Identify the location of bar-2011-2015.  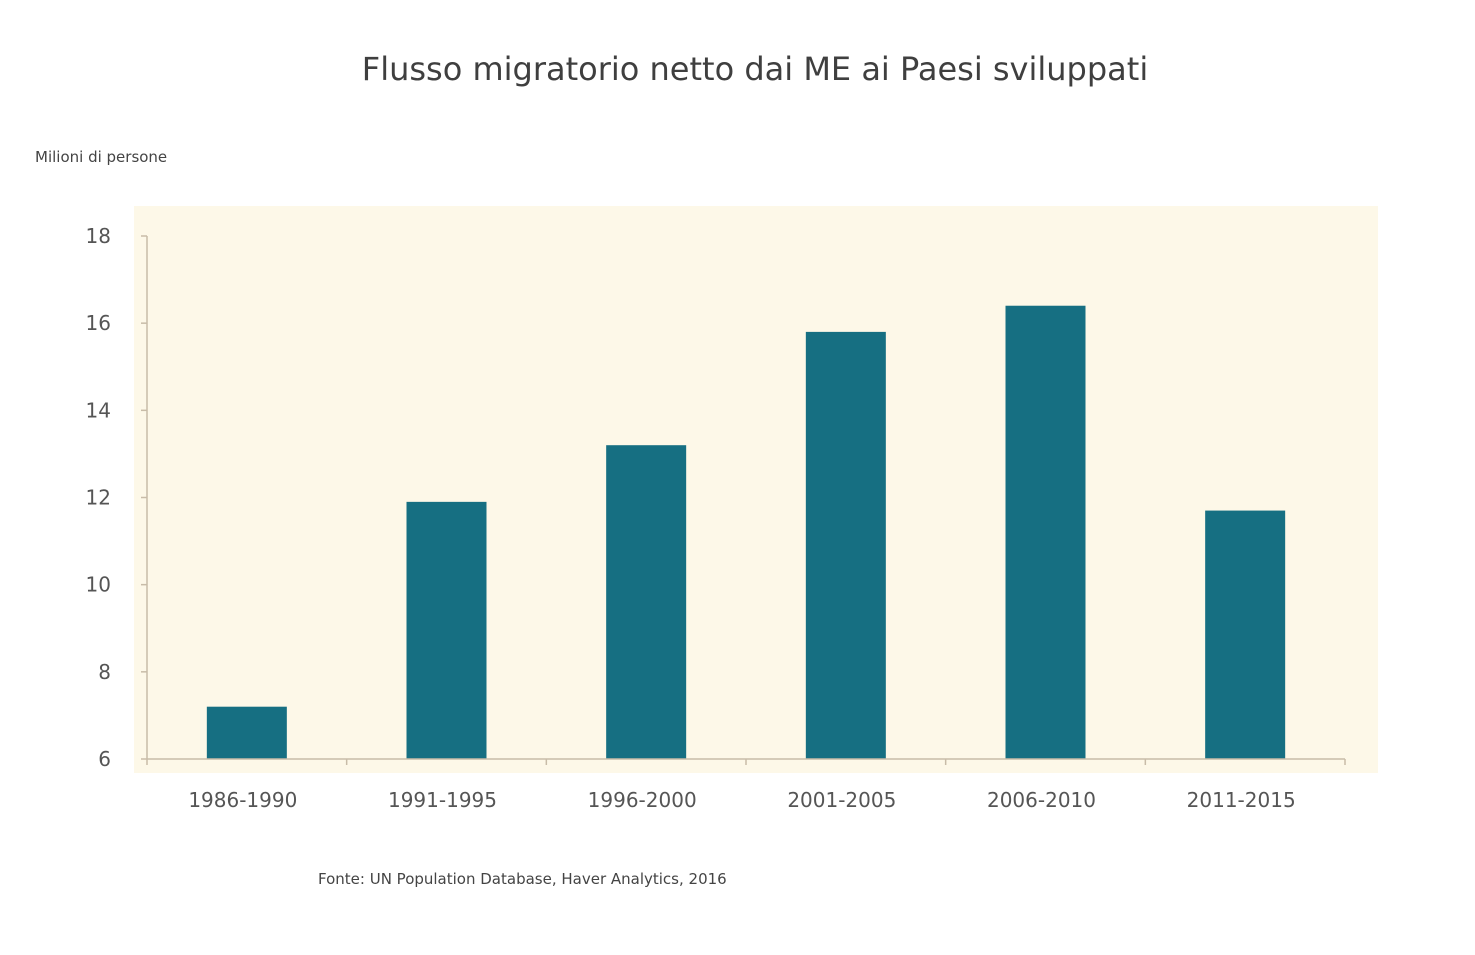
(1245, 634).